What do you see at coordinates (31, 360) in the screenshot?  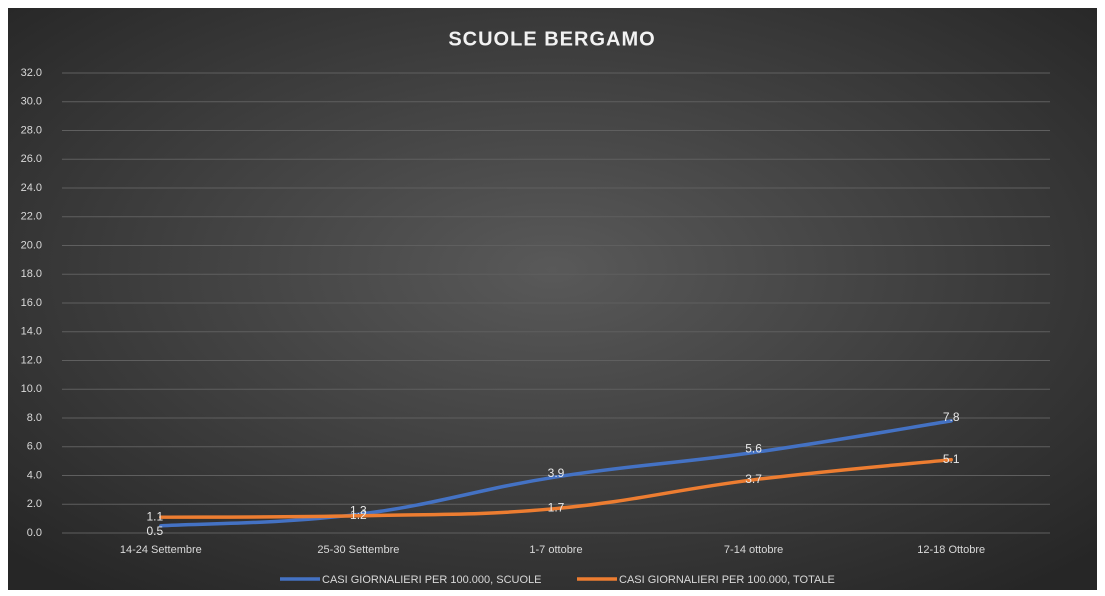 I see `y-tick-label: 12.0` at bounding box center [31, 360].